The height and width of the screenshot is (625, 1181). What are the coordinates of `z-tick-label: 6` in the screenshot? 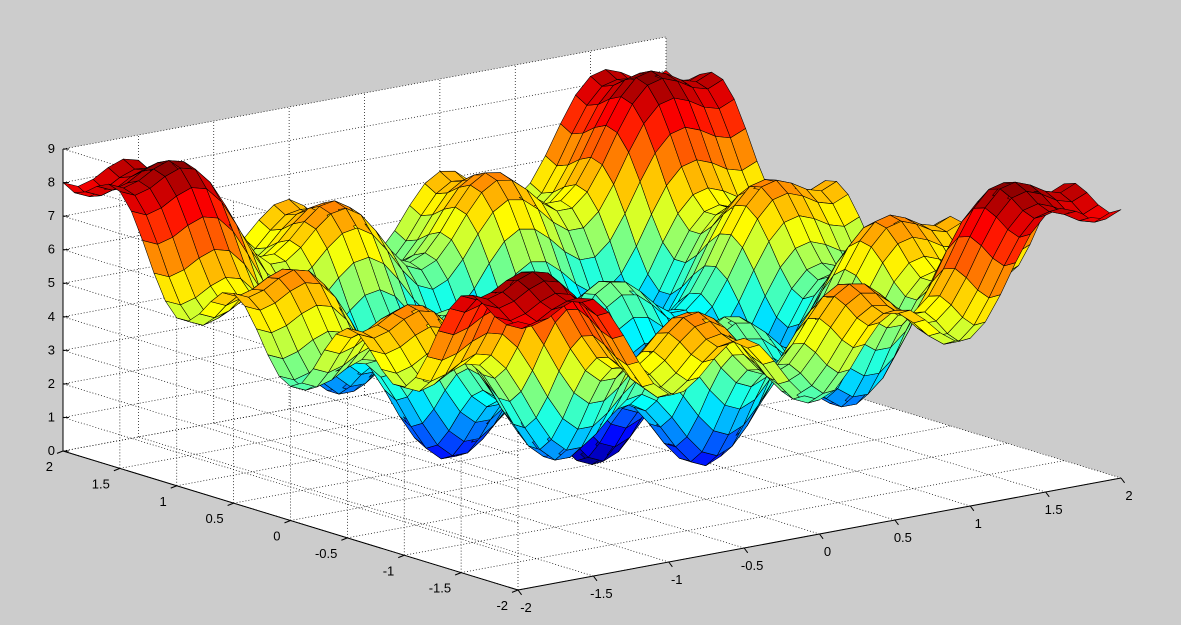 It's located at (51, 249).